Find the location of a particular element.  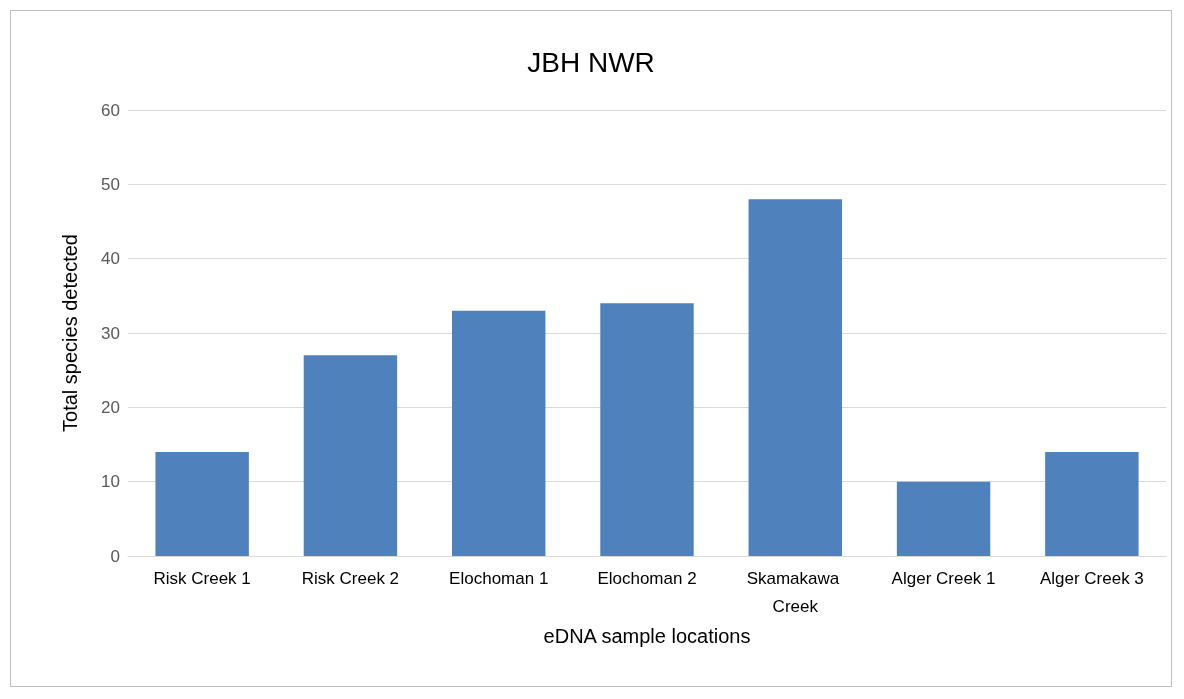

y-tick-label: 10 is located at coordinates (110, 482).